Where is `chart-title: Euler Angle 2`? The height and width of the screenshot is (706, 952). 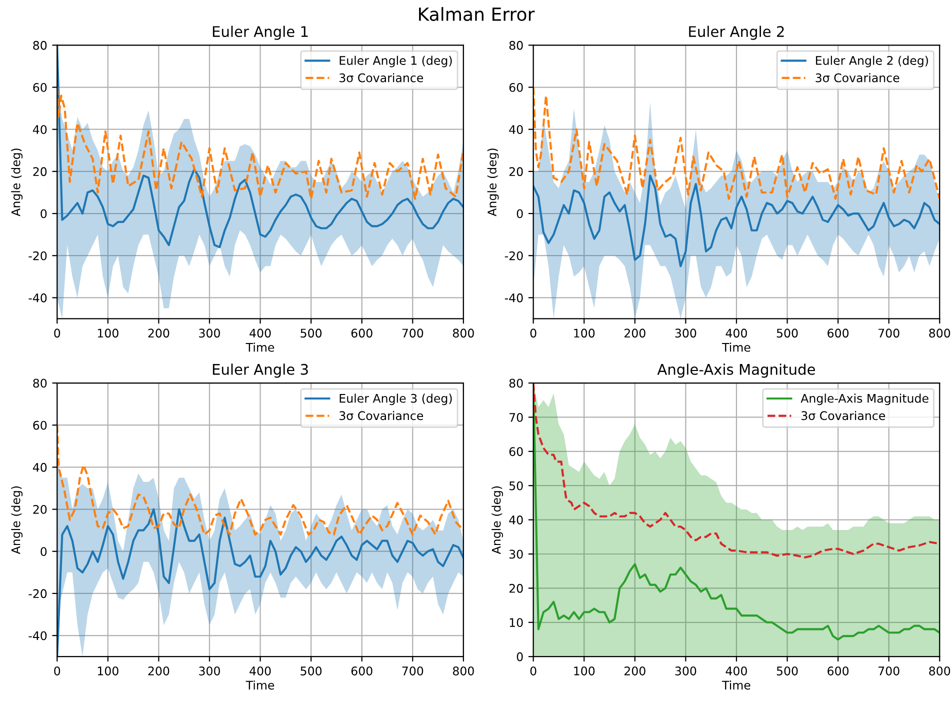 chart-title: Euler Angle 2 is located at coordinates (736, 33).